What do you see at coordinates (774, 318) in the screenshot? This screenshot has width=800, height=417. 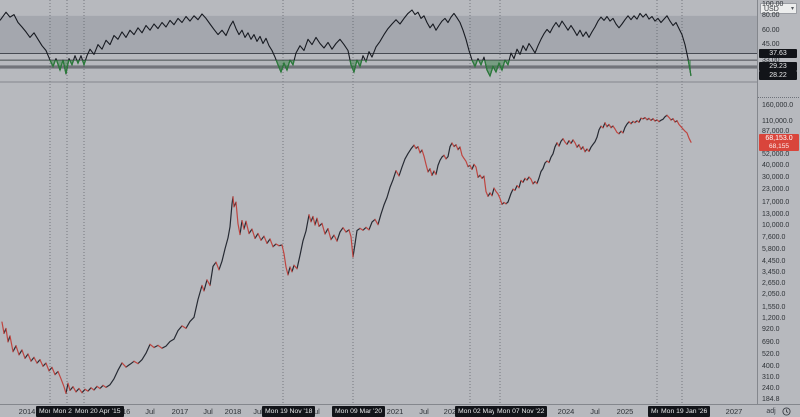 I see `price-axis-label: 1,200.0` at bounding box center [774, 318].